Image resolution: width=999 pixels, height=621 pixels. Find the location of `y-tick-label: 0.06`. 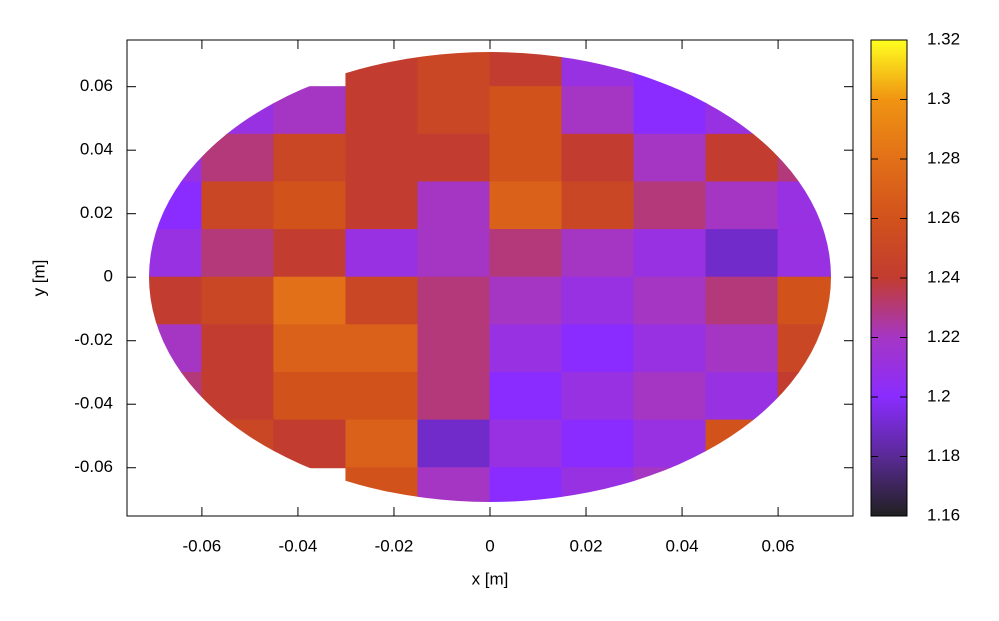

y-tick-label: 0.06 is located at coordinates (96, 85).